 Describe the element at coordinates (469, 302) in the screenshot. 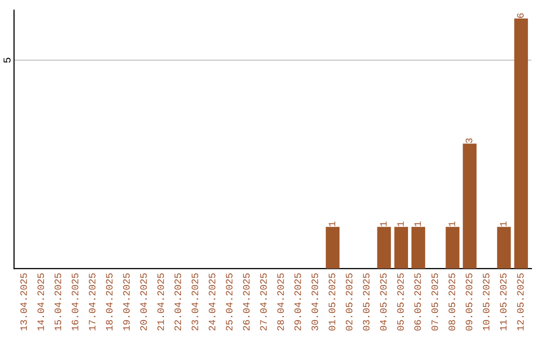

I see `x-tick-label: 09.05.2025` at that location.